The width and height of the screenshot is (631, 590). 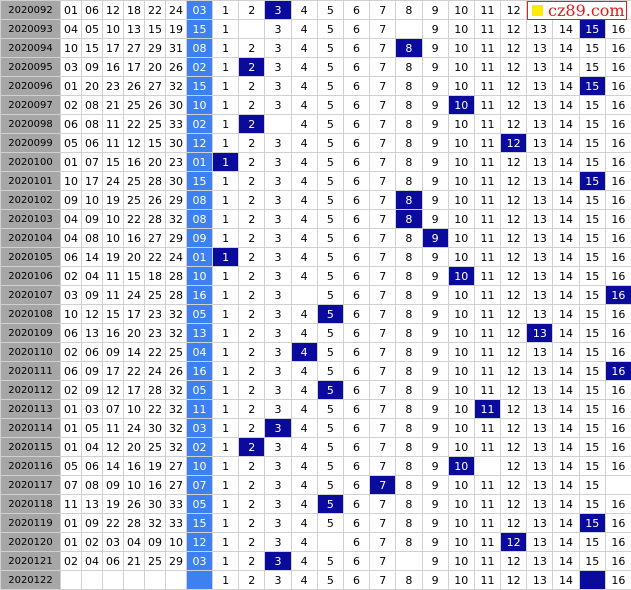 What do you see at coordinates (30, 257) in the screenshot?
I see `issue: 2020105` at bounding box center [30, 257].